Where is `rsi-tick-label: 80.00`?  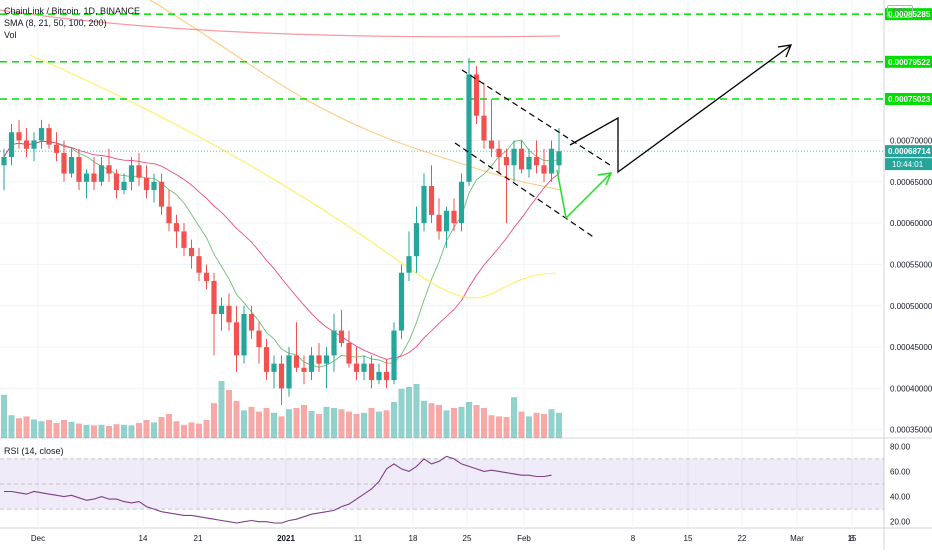 rsi-tick-label: 80.00 is located at coordinates (900, 446).